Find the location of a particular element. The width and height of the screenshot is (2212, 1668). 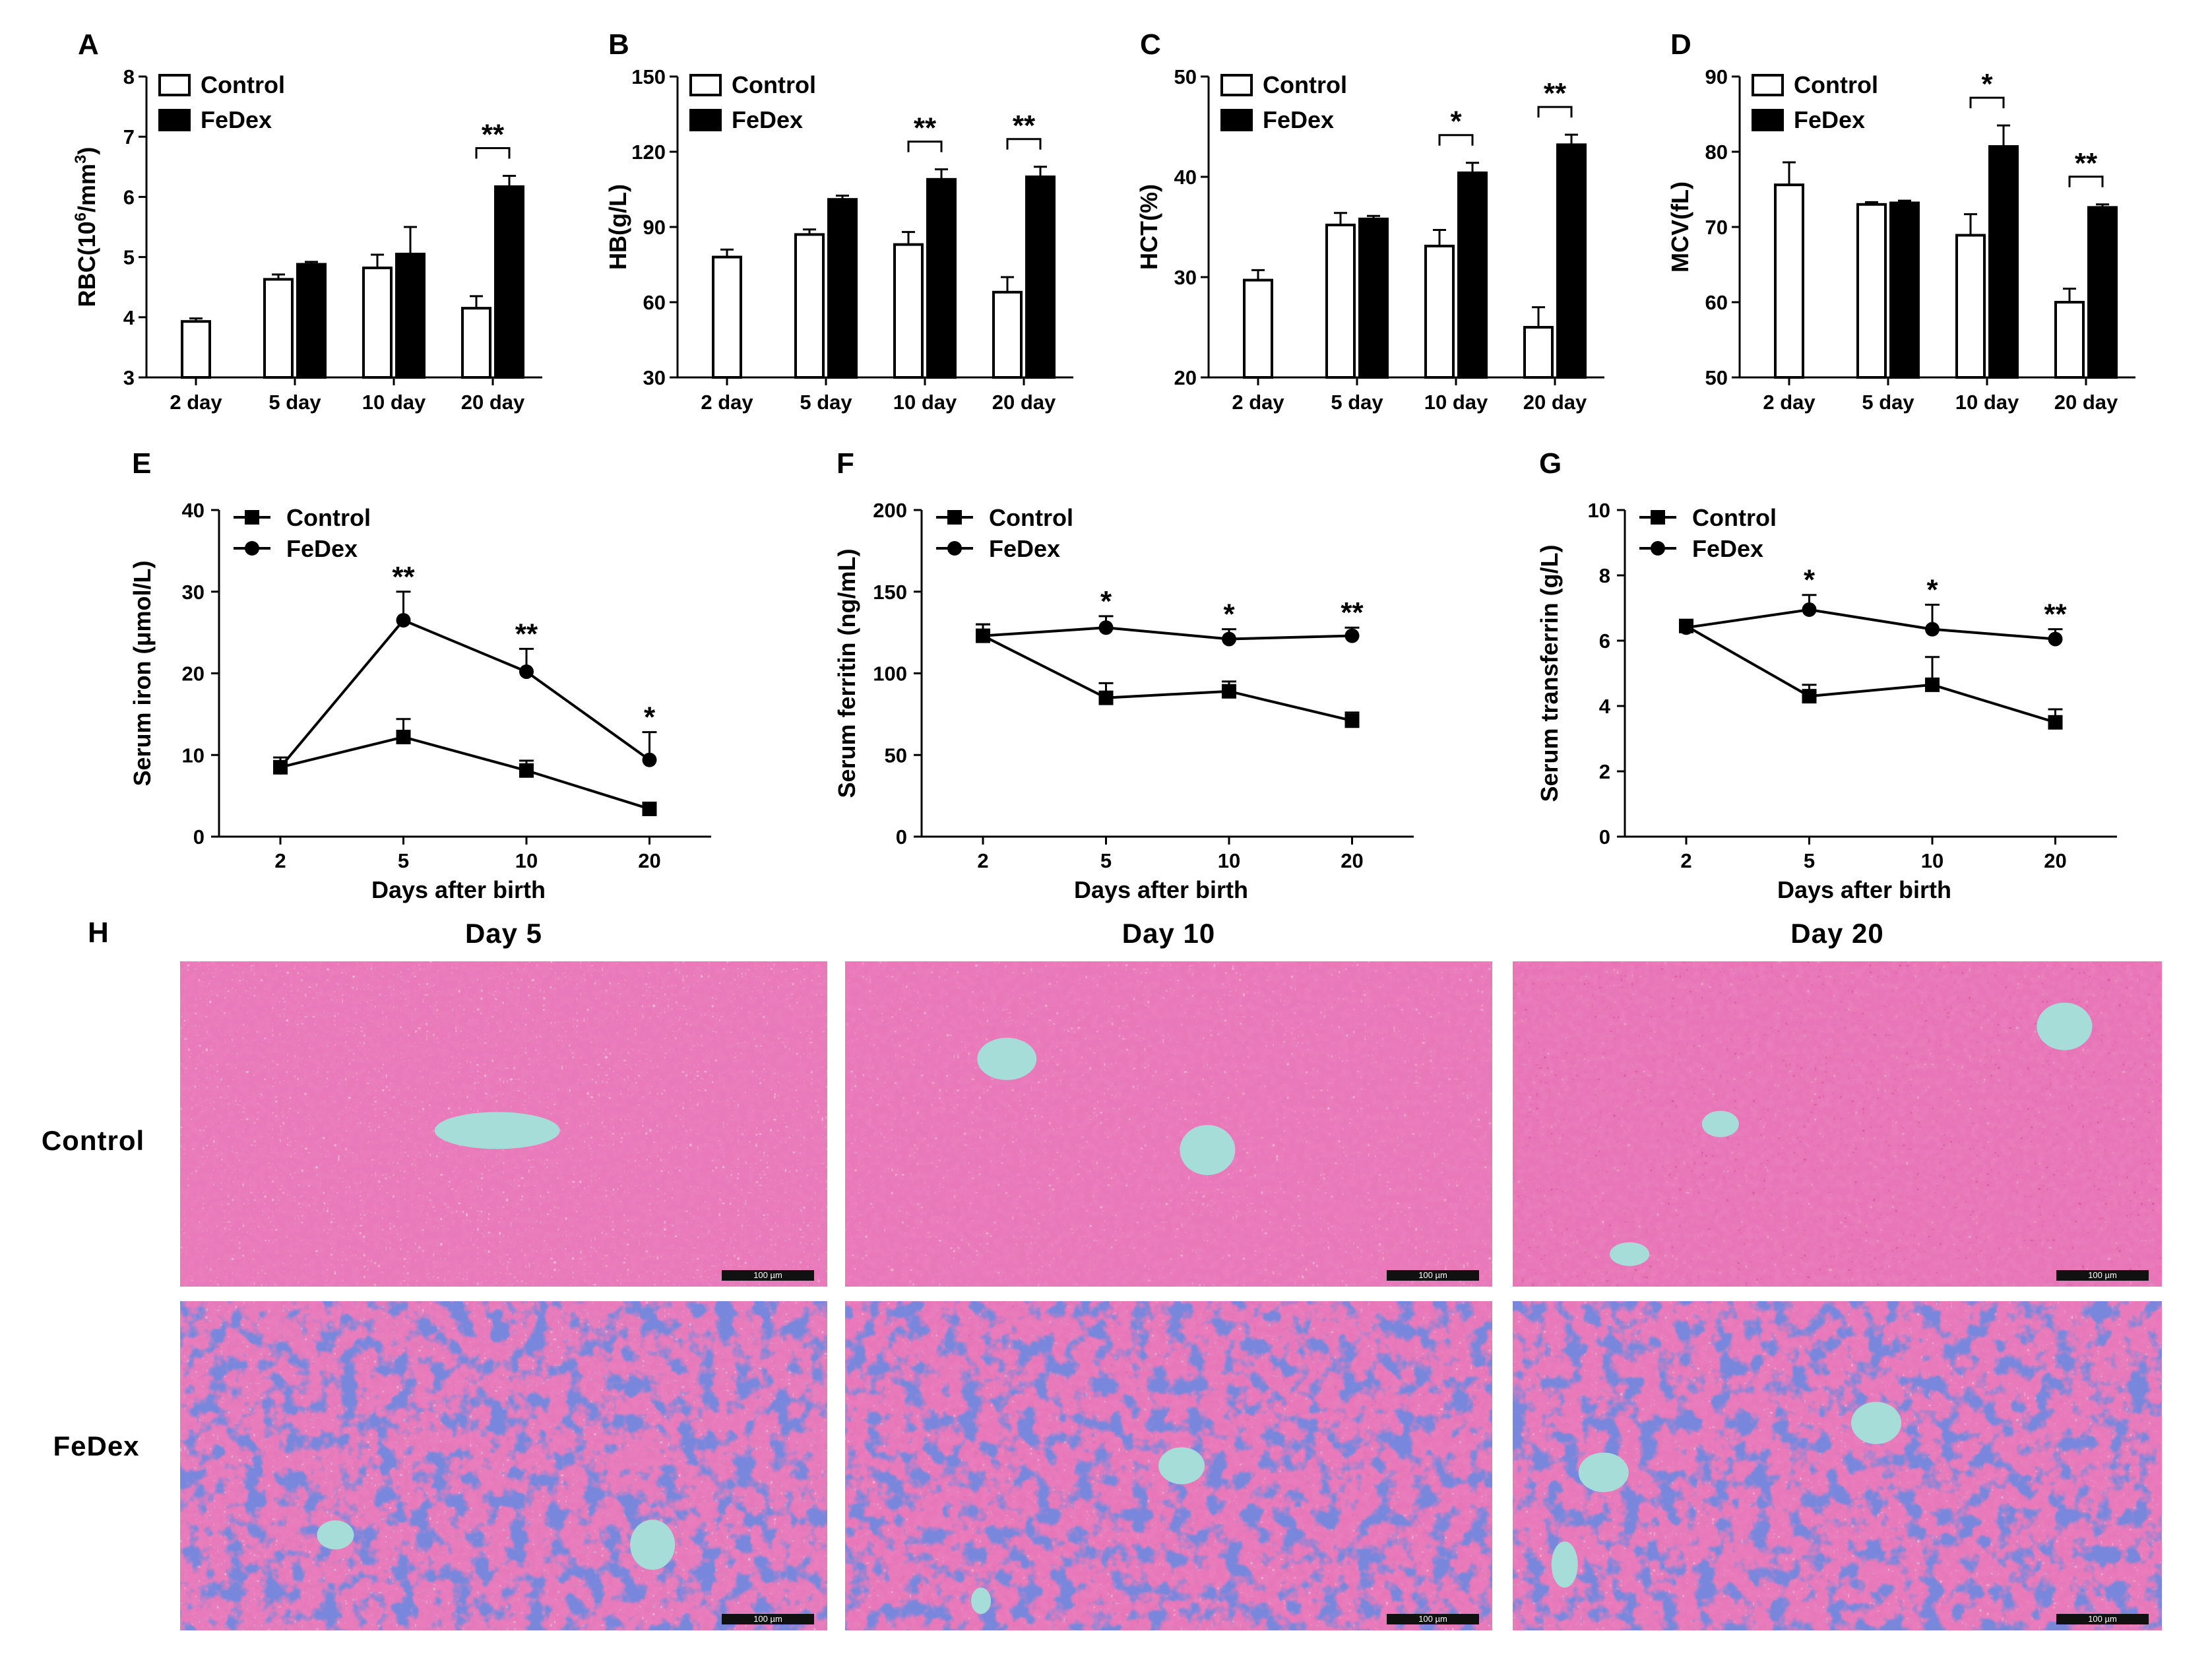

y-tick-label: 40 is located at coordinates (193, 510).